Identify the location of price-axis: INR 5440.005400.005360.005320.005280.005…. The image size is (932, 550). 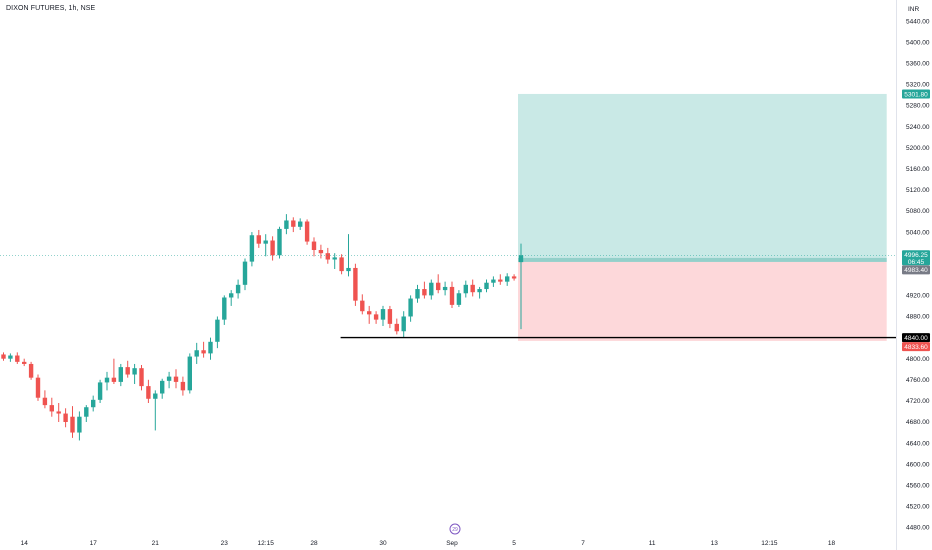
(913, 275).